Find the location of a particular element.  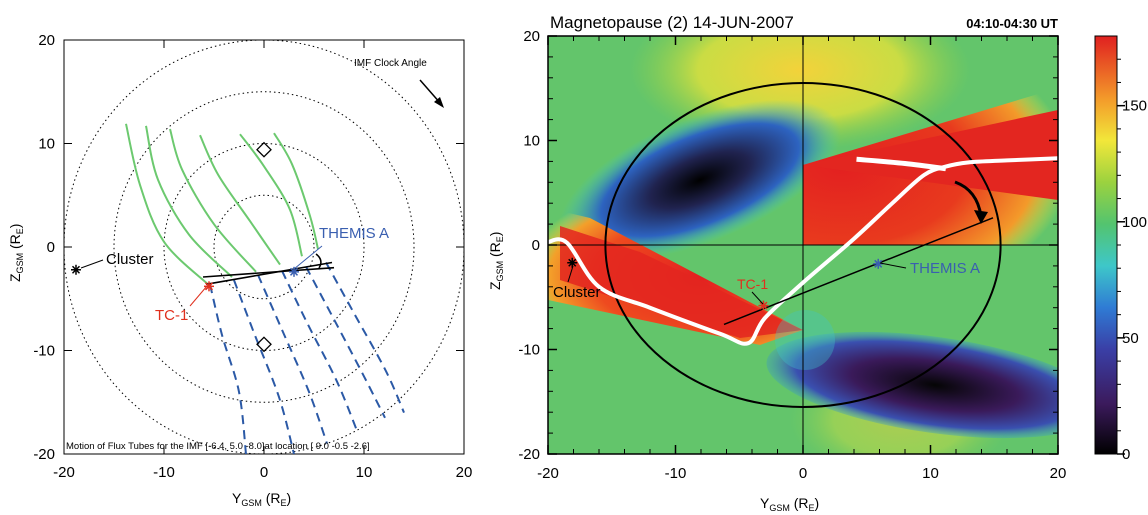

white-upper-segment is located at coordinates (901, 164).